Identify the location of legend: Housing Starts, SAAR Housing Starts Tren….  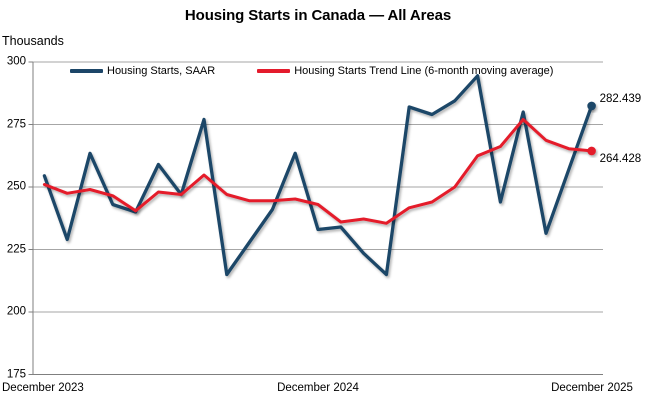
(311, 71).